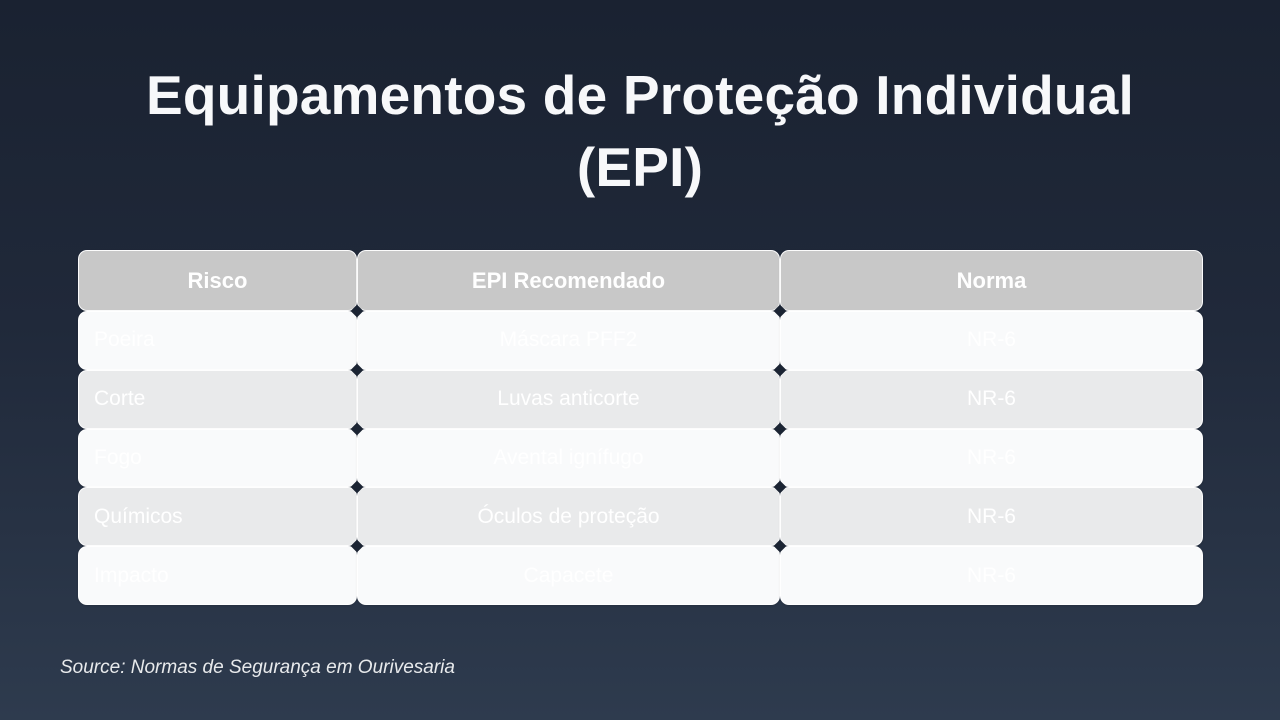 The height and width of the screenshot is (720, 1280). I want to click on column-header-epi-recomendado: EPI Recomendado, so click(568, 280).